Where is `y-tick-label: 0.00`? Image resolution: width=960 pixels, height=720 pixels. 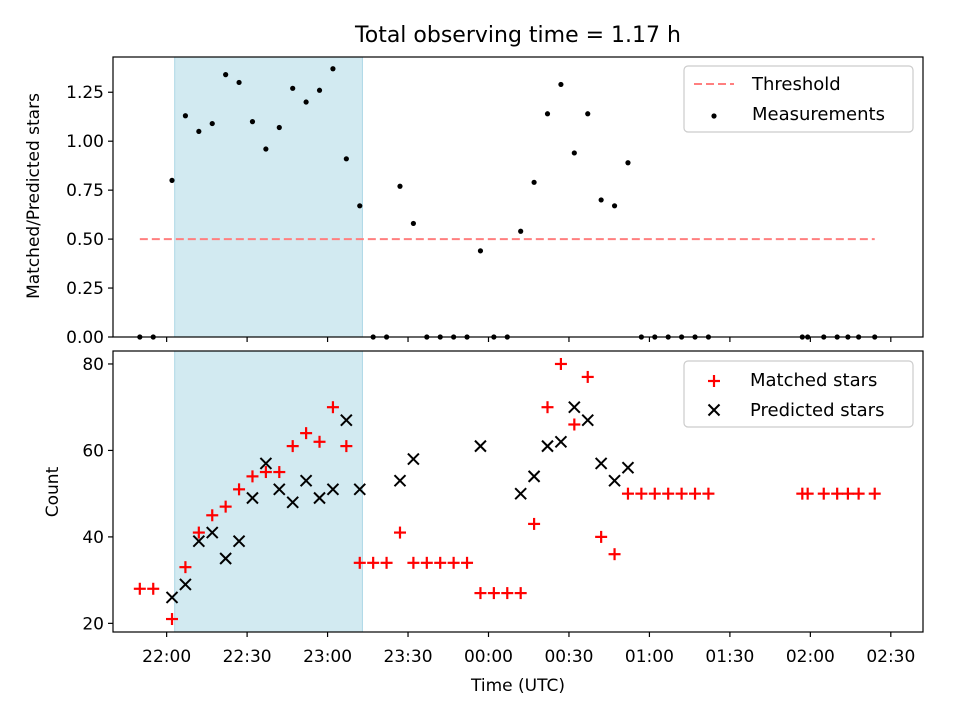 y-tick-label: 0.00 is located at coordinates (85, 338).